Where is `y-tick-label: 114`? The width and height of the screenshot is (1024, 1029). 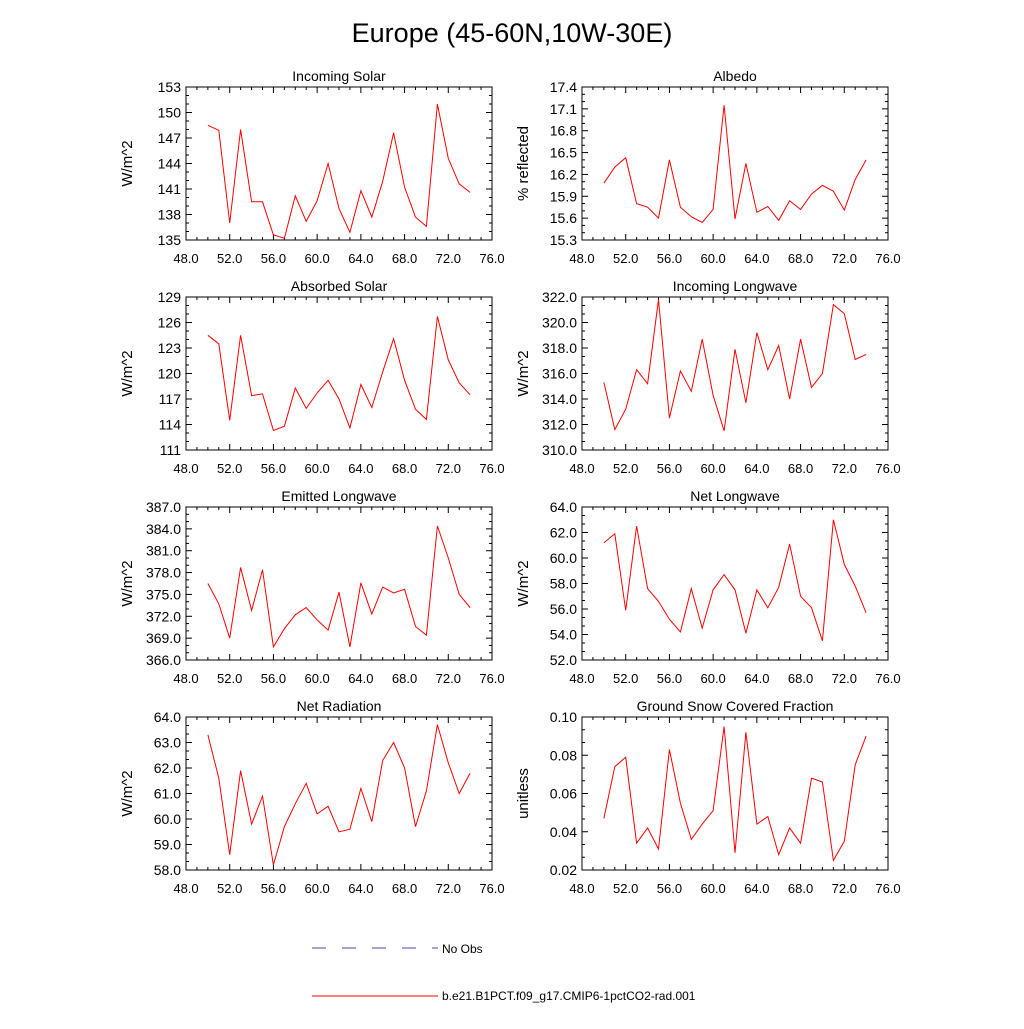
y-tick-label: 114 is located at coordinates (170, 425).